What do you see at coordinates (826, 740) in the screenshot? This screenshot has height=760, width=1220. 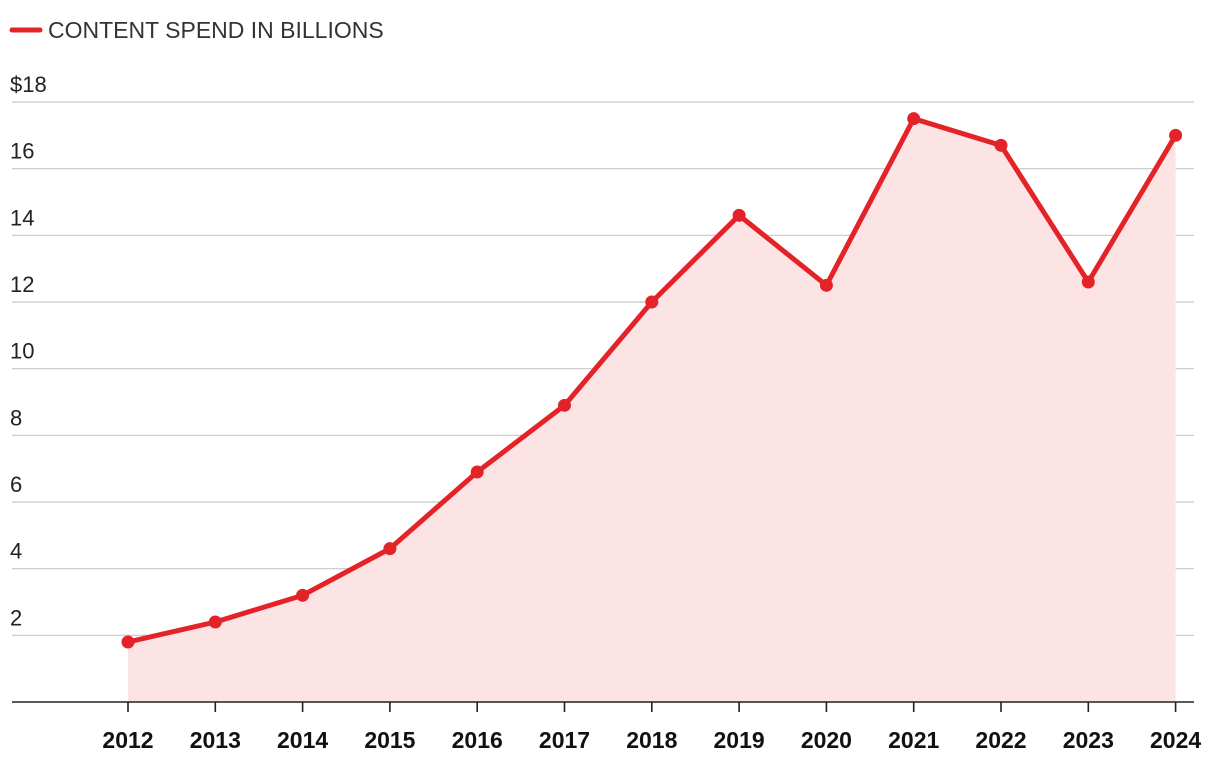 I see `x-tick-label-2020: 2020` at bounding box center [826, 740].